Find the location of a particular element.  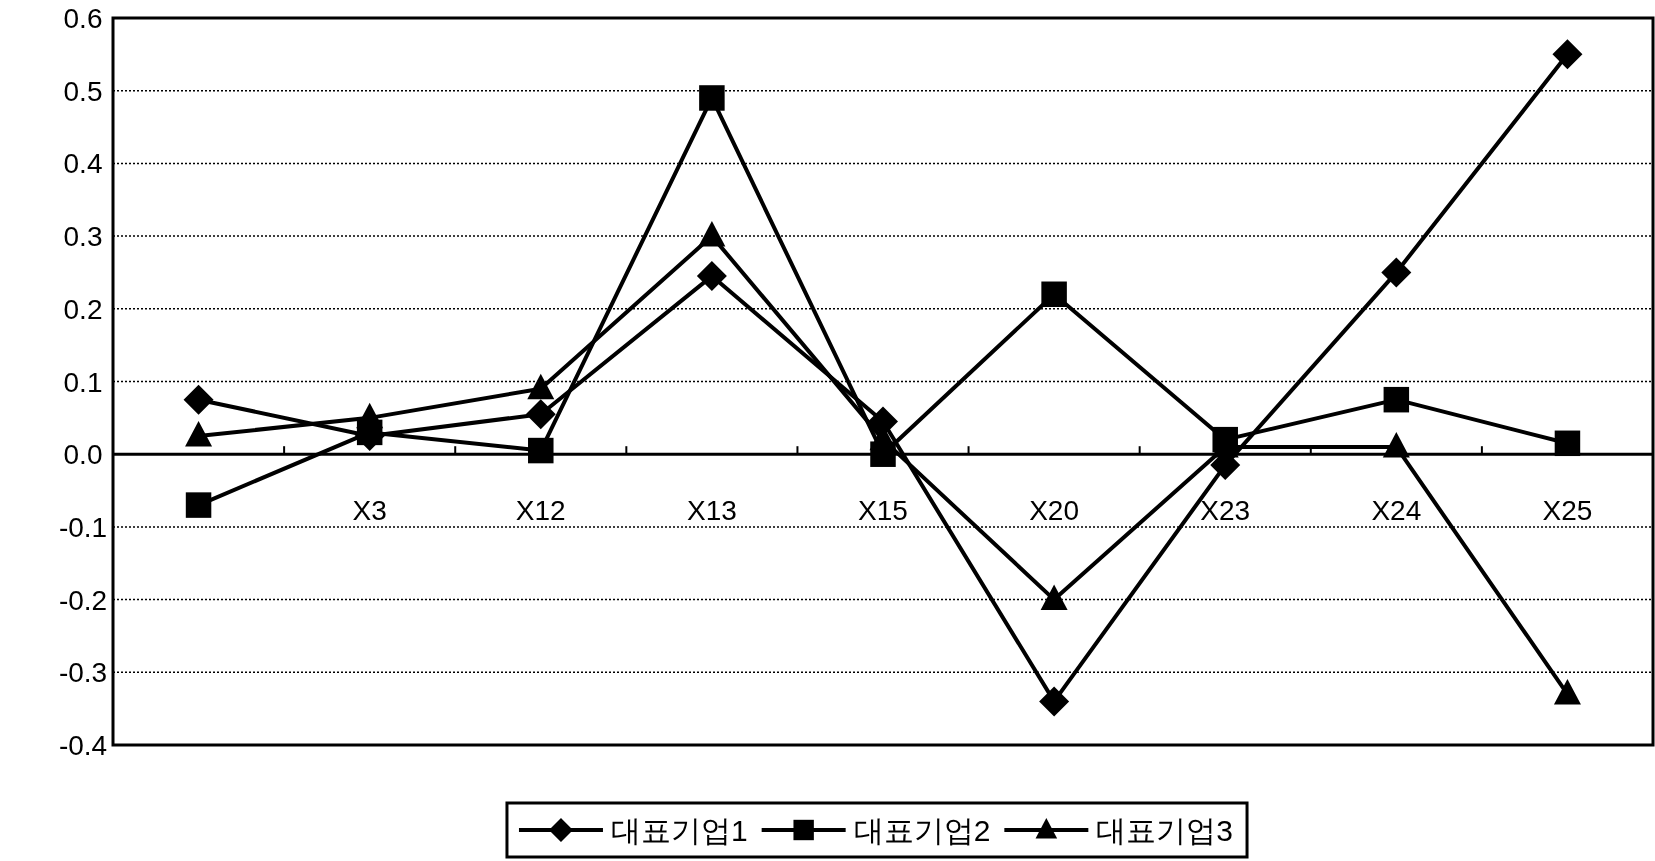

y-tick-label: 0.4 is located at coordinates (83, 164).